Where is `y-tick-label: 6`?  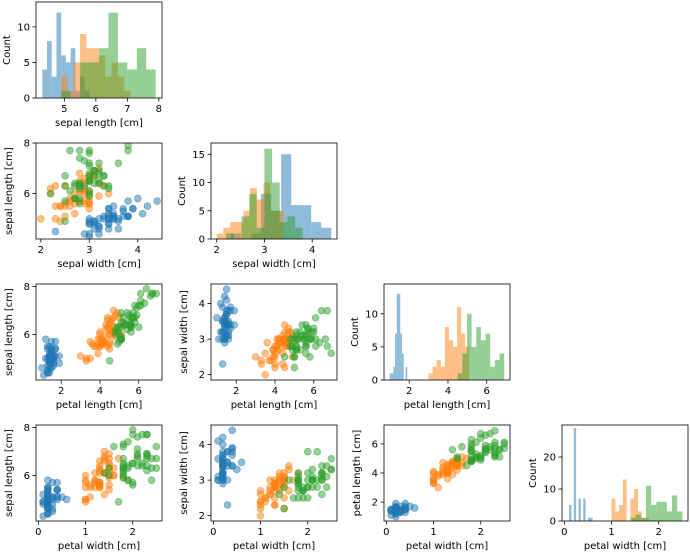 y-tick-label: 6 is located at coordinates (27, 335).